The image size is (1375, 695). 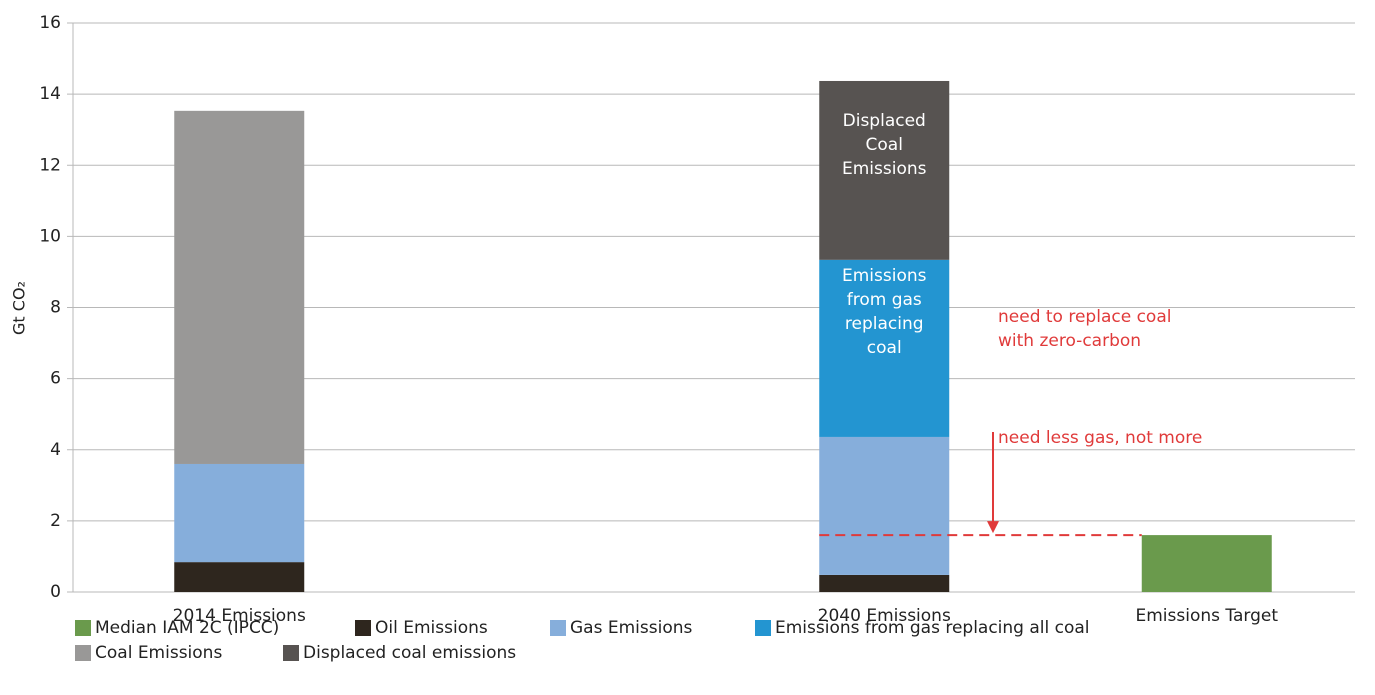 I want to click on legend-label: Emissions from gas replacing all coal, so click(x=932, y=628).